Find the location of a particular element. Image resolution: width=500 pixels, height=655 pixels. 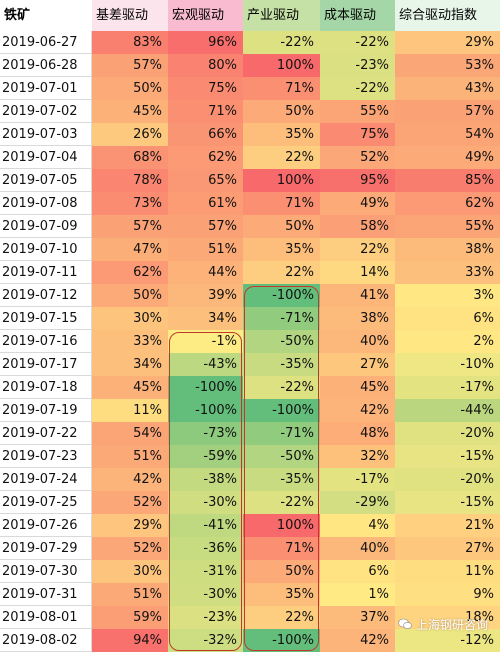

value-cell: -73% is located at coordinates (205, 433).